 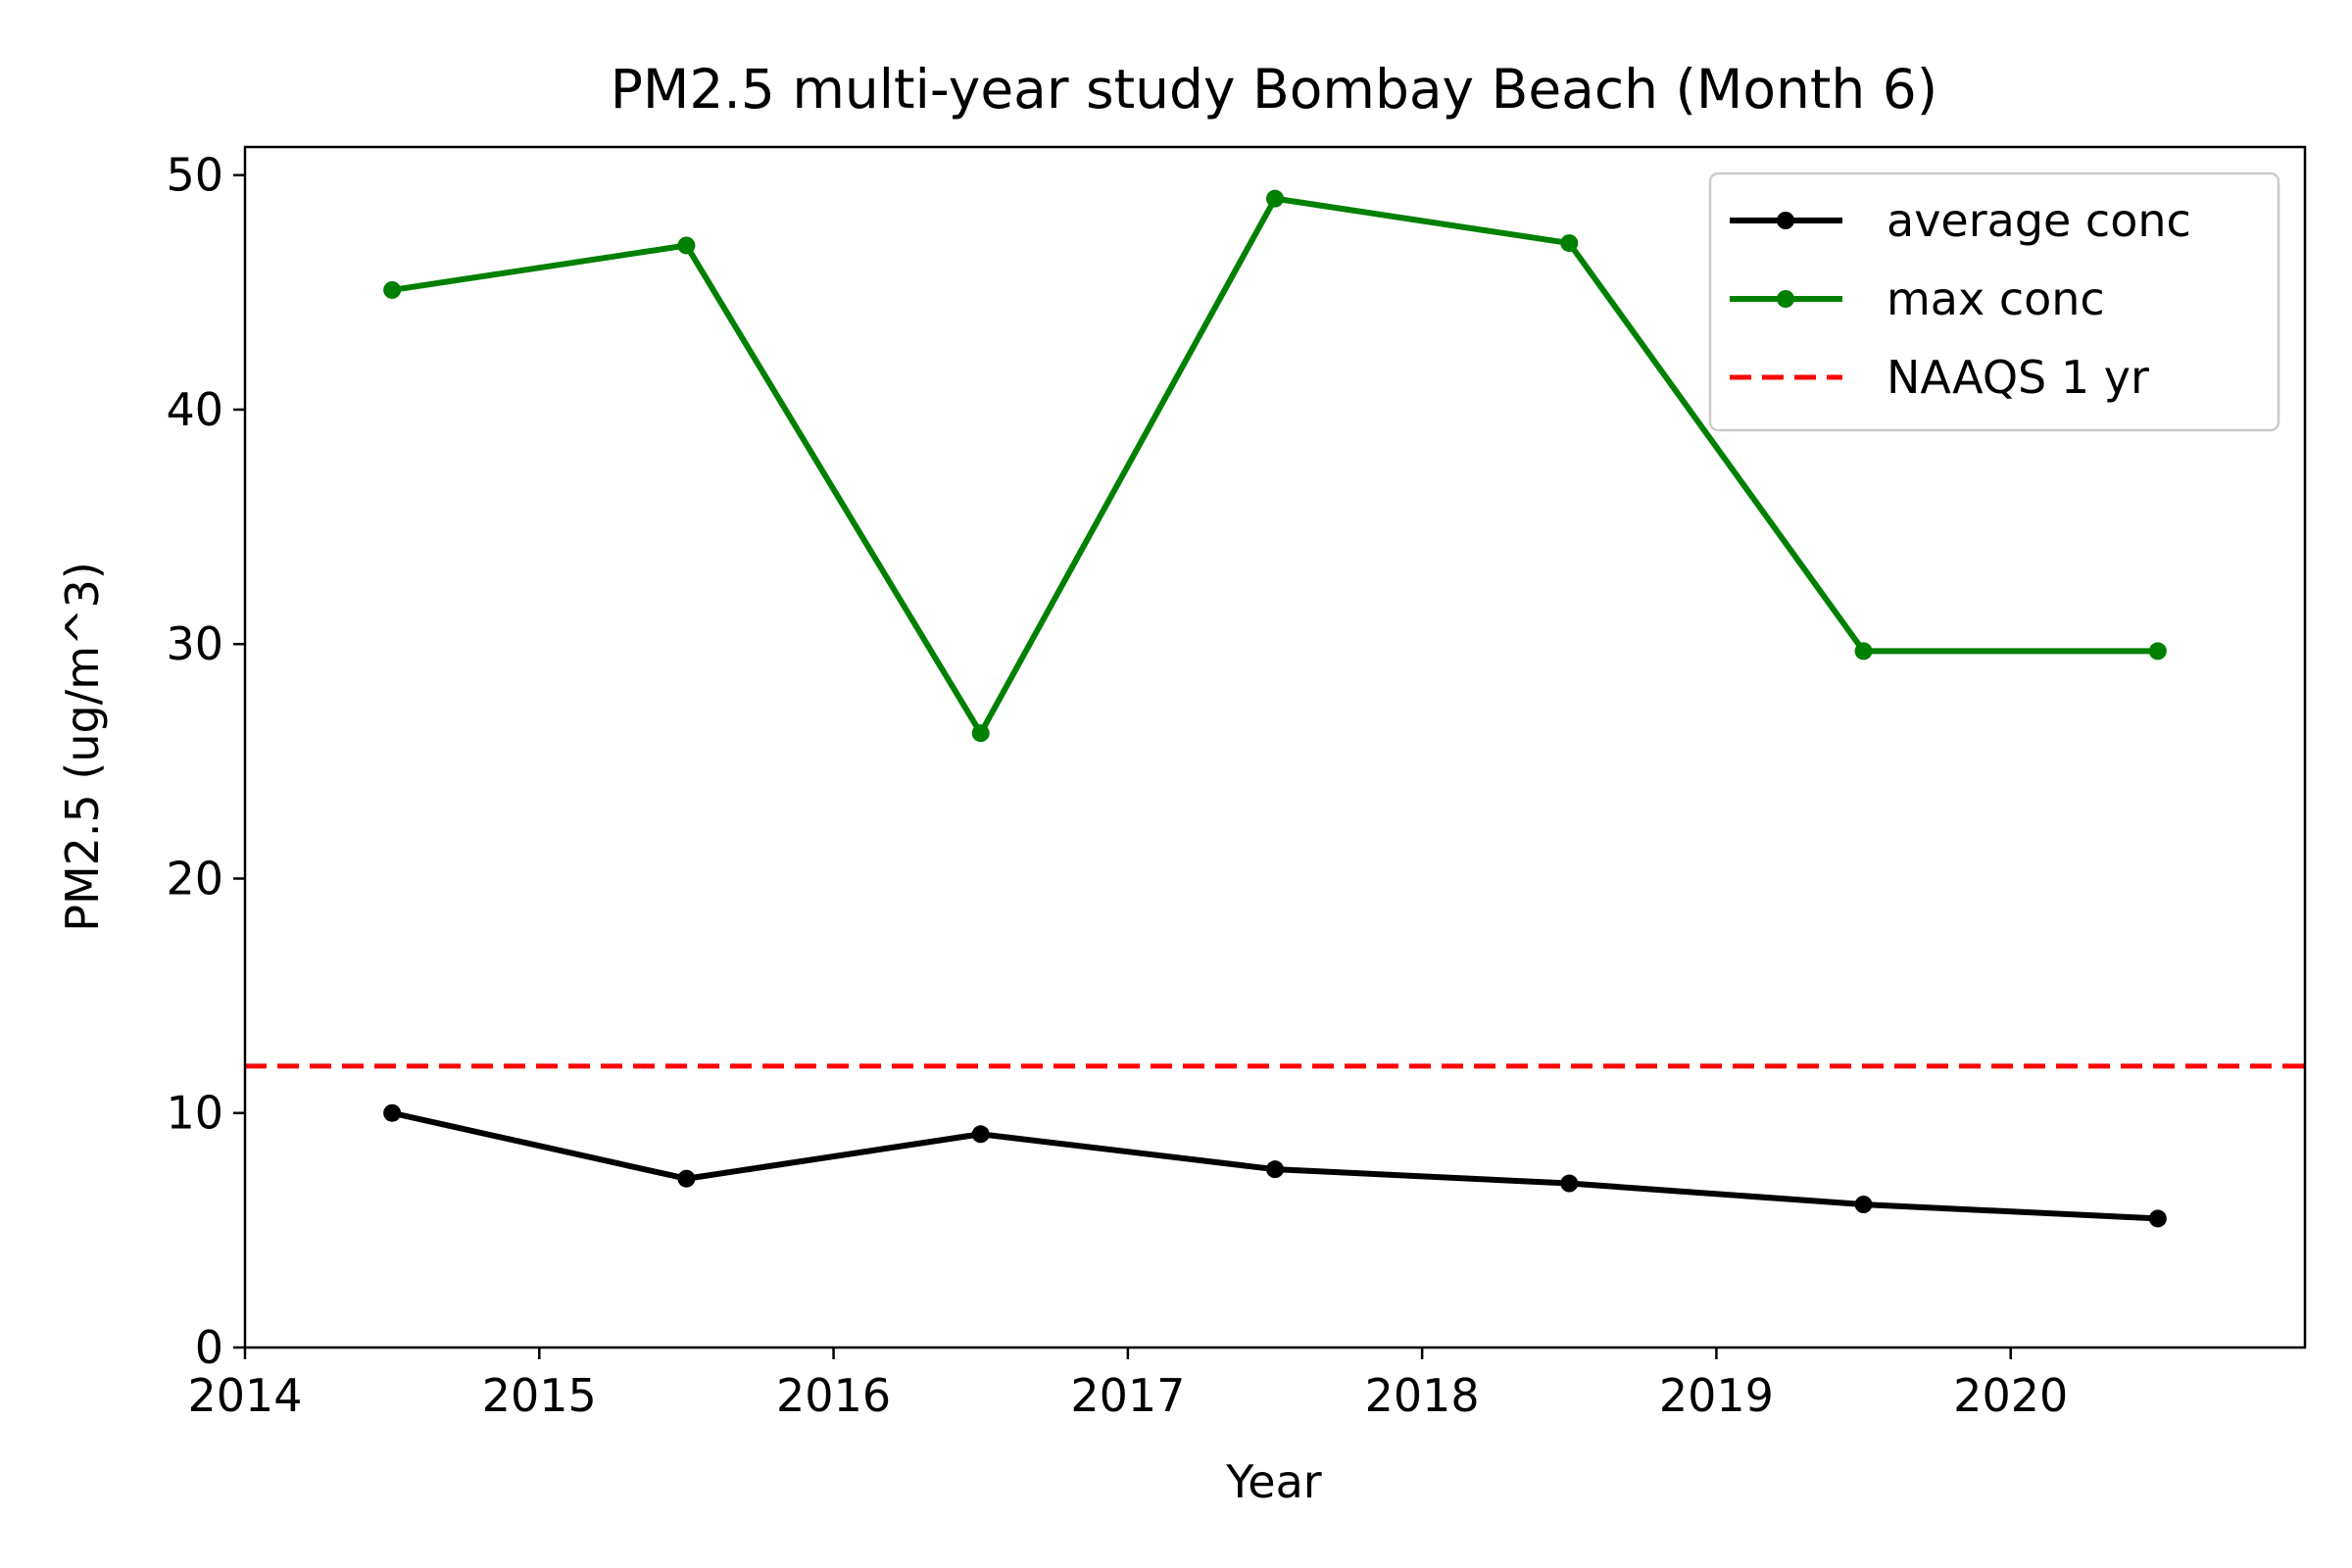 I want to click on x-axis-title: Year, so click(x=1273, y=1481).